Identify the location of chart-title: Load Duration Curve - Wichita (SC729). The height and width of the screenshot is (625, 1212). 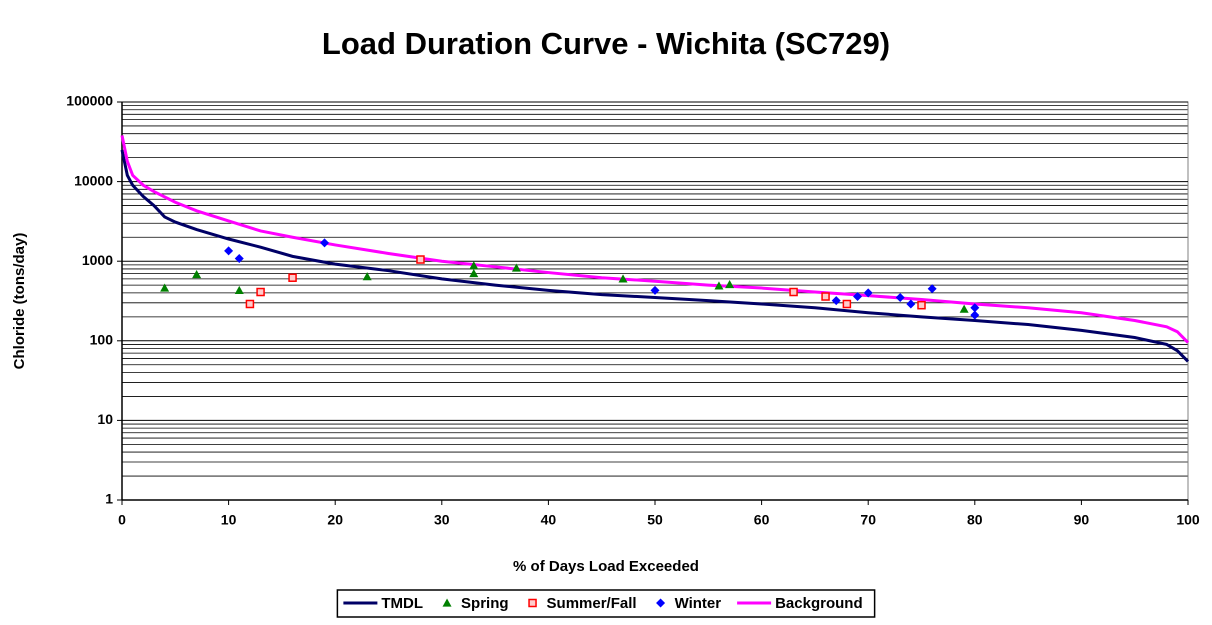
(606, 43).